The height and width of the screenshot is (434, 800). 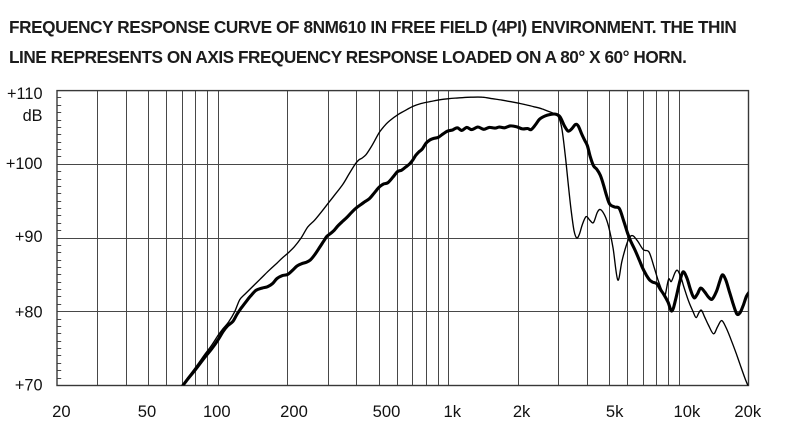 What do you see at coordinates (61, 411) in the screenshot?
I see `svg-text: 20` at bounding box center [61, 411].